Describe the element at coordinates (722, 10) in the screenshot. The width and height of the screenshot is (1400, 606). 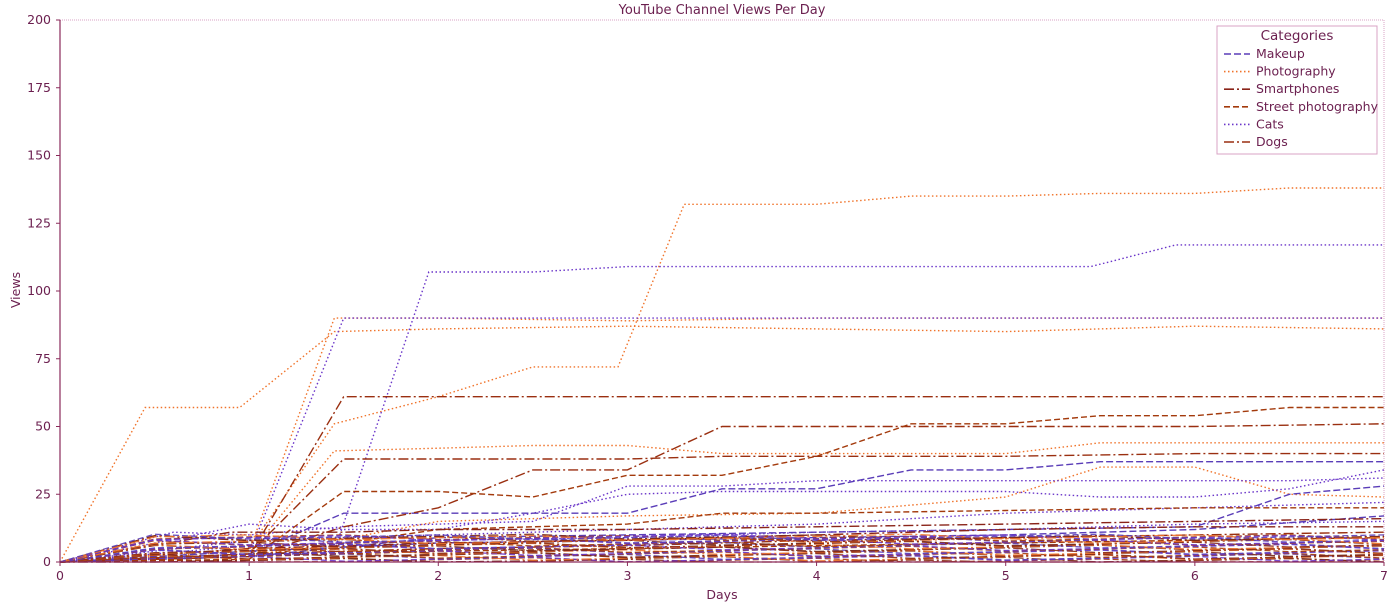
I see `chart-title: YouTube Channel Views Per Day` at that location.